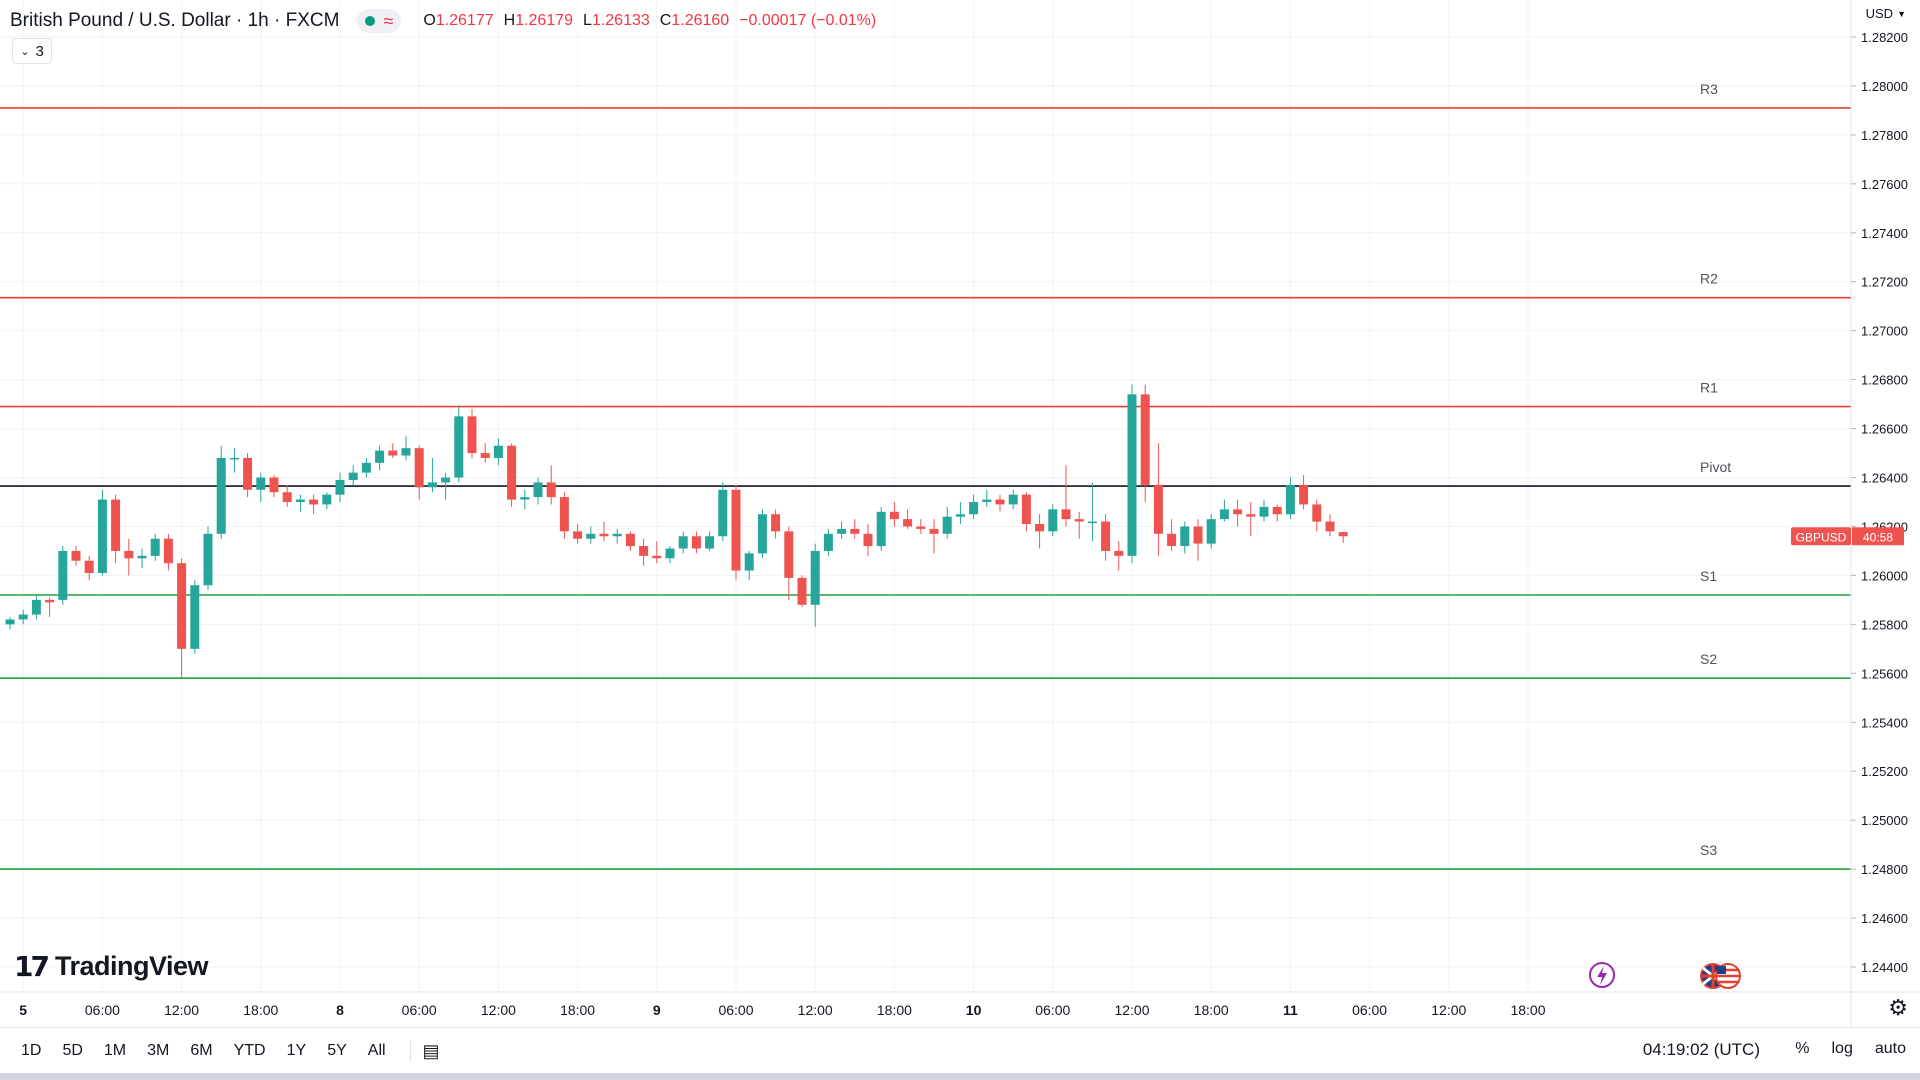  Describe the element at coordinates (657, 1010) in the screenshot. I see `x-tick-label: 9` at that location.